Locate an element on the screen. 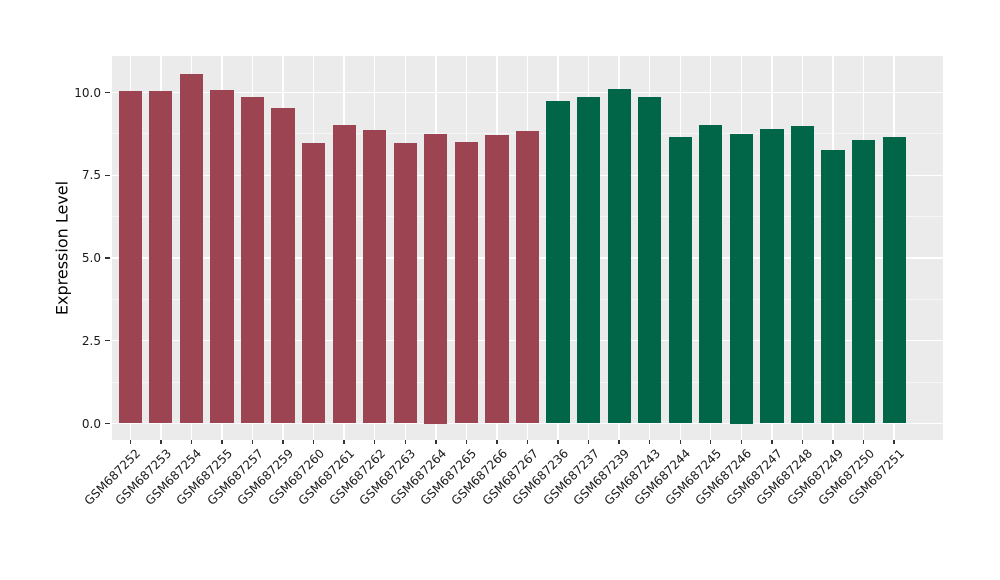  bar-gsm687262 is located at coordinates (375, 277).